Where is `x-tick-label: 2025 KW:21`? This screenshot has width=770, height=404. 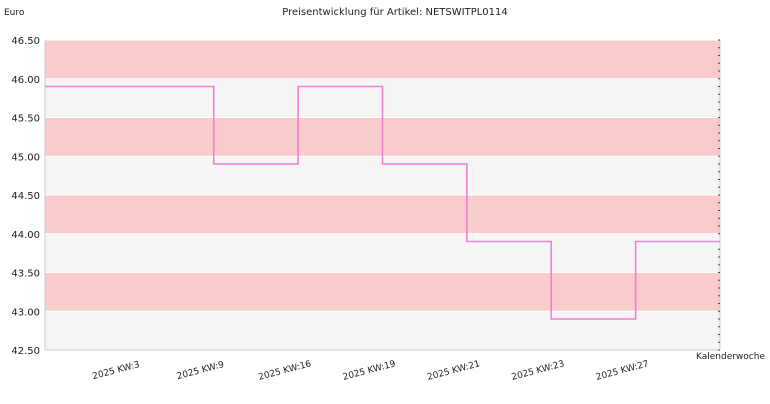
x-tick-label: 2025 KW:21 is located at coordinates (453, 371).